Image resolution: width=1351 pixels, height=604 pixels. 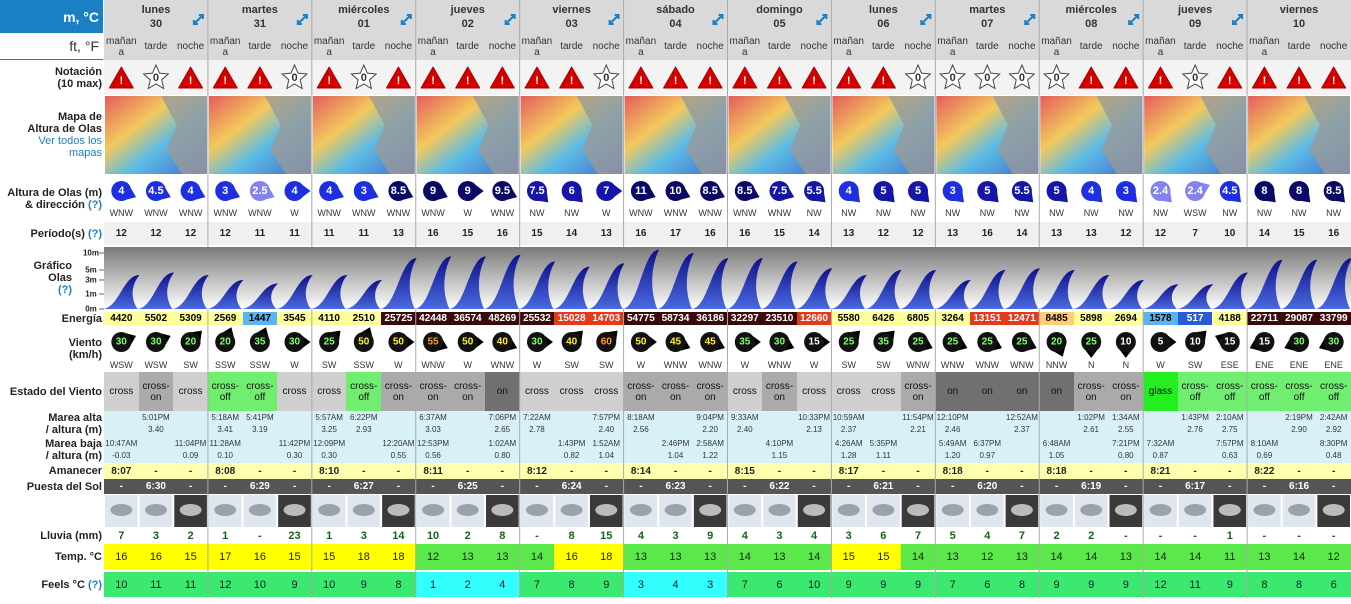 What do you see at coordinates (85, 153) in the screenshot?
I see `map-link: mapas` at bounding box center [85, 153].